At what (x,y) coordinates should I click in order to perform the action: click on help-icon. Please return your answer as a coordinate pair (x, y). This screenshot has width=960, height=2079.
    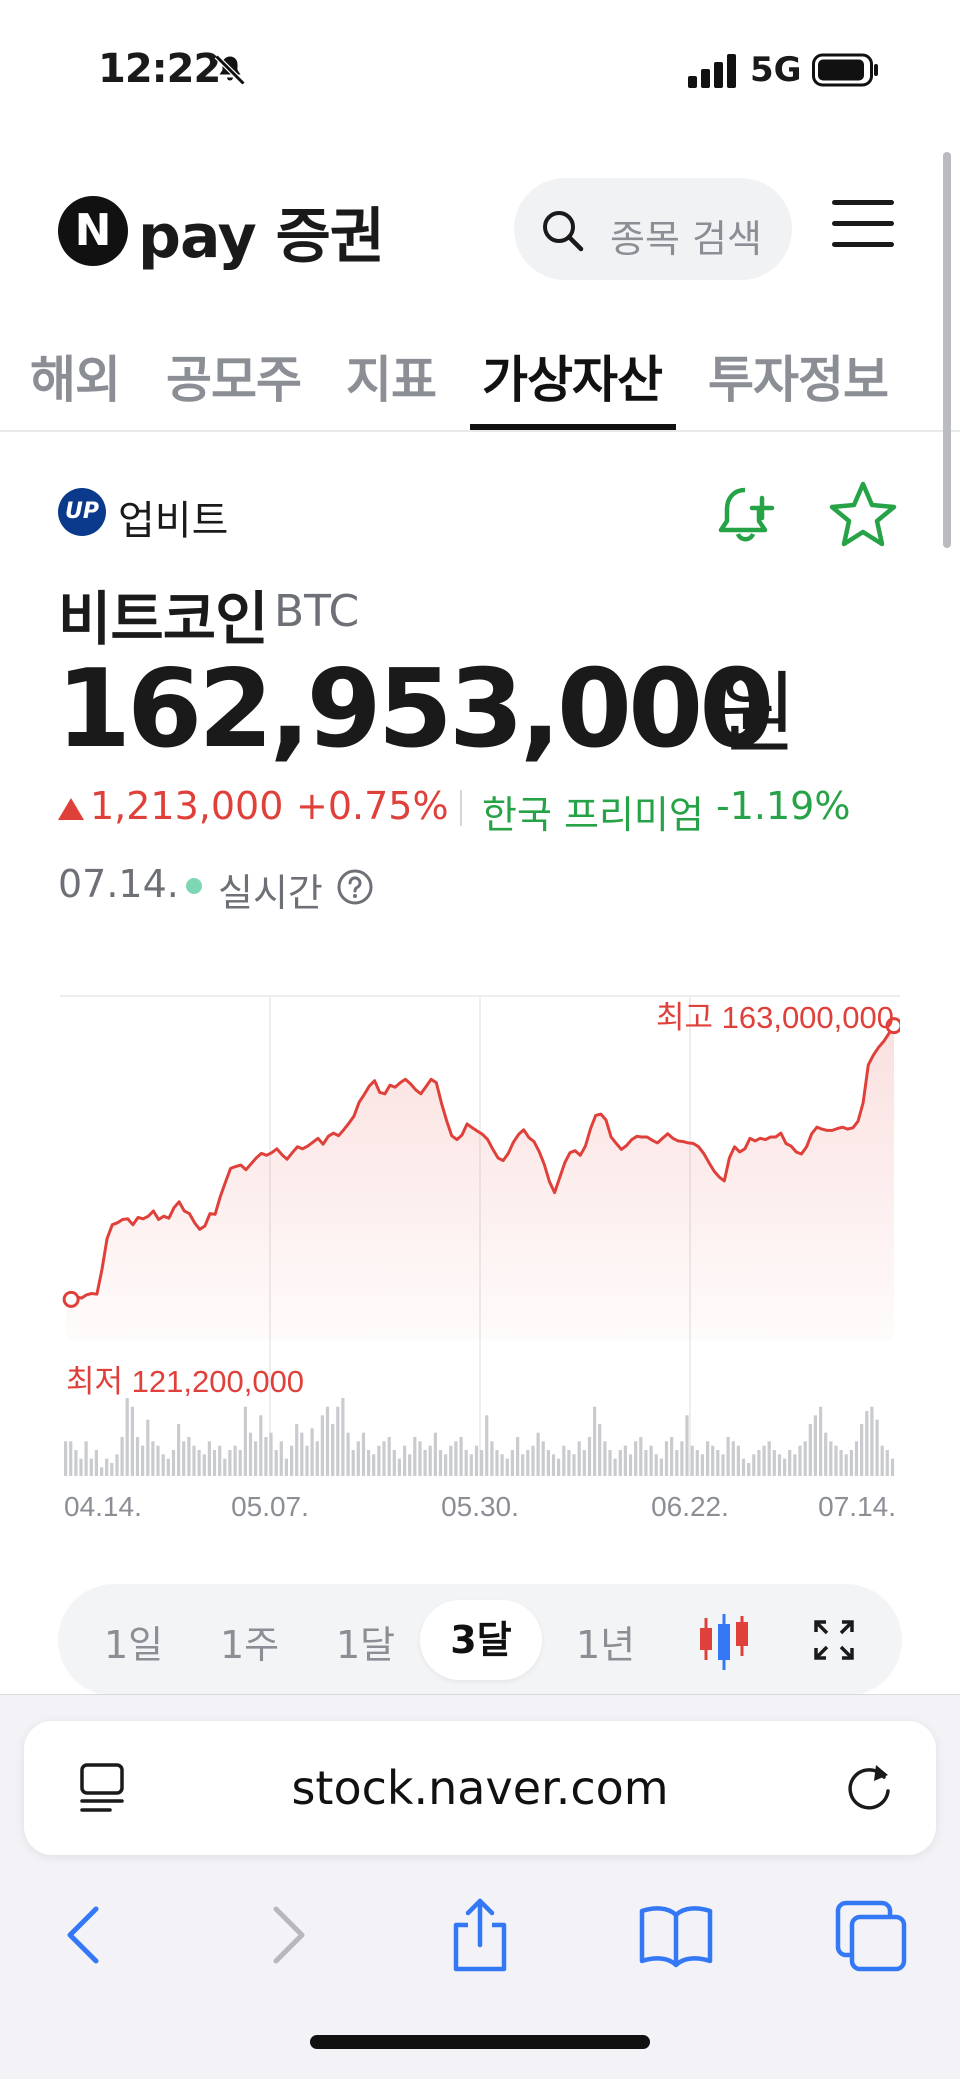
    Looking at the image, I should click on (355, 887).